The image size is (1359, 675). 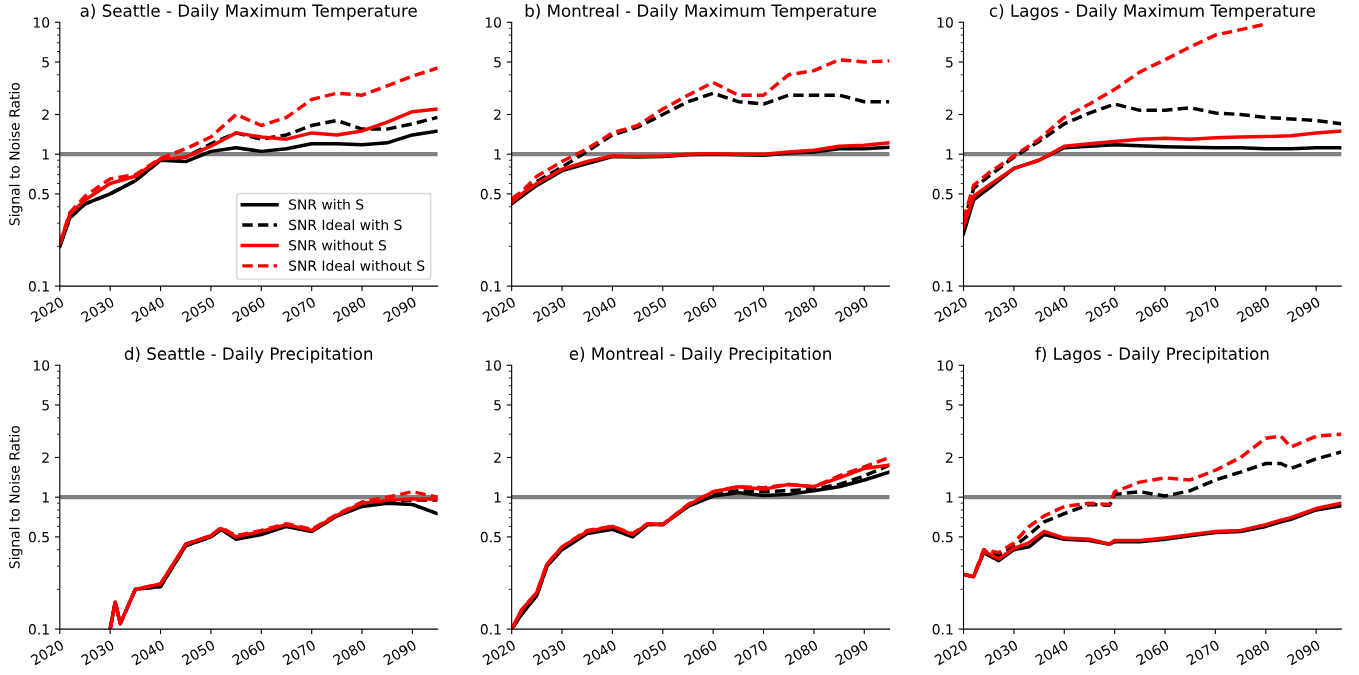 What do you see at coordinates (1152, 12) in the screenshot?
I see `chart-title: c) Lagos - Daily Maximum Temperature` at bounding box center [1152, 12].